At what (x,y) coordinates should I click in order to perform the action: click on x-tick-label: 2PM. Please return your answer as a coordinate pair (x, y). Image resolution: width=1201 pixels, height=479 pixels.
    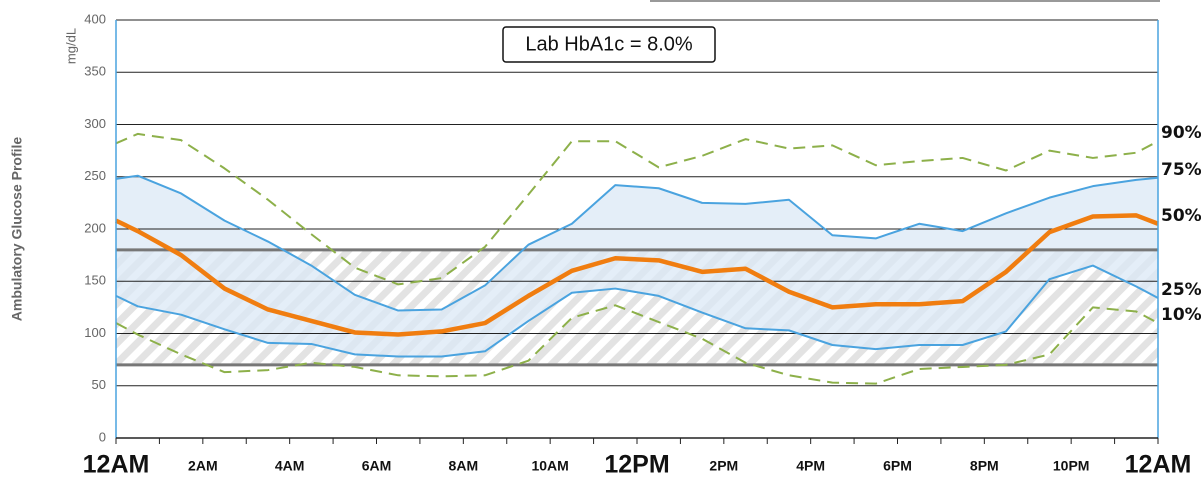
    Looking at the image, I should click on (723, 466).